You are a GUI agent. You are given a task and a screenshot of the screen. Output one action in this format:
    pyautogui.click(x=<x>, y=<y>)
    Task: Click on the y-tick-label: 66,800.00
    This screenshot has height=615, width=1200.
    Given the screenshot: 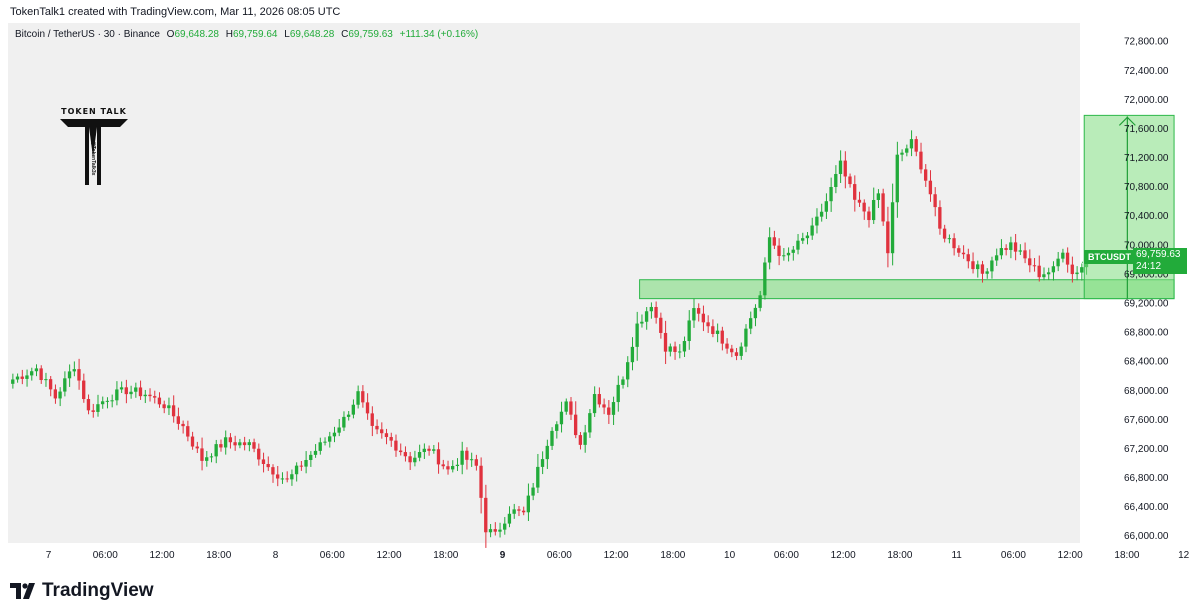 What is the action you would take?
    pyautogui.click(x=1146, y=478)
    